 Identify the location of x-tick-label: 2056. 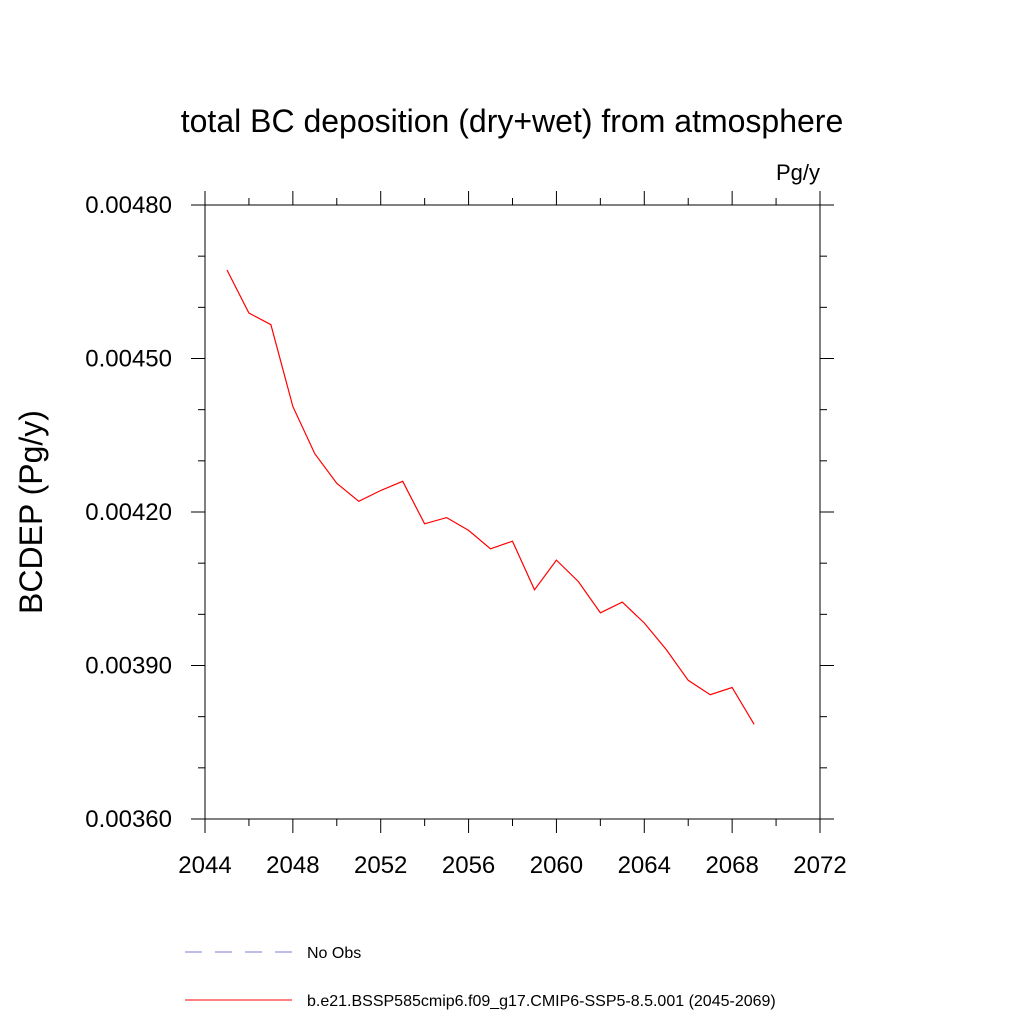
(468, 865).